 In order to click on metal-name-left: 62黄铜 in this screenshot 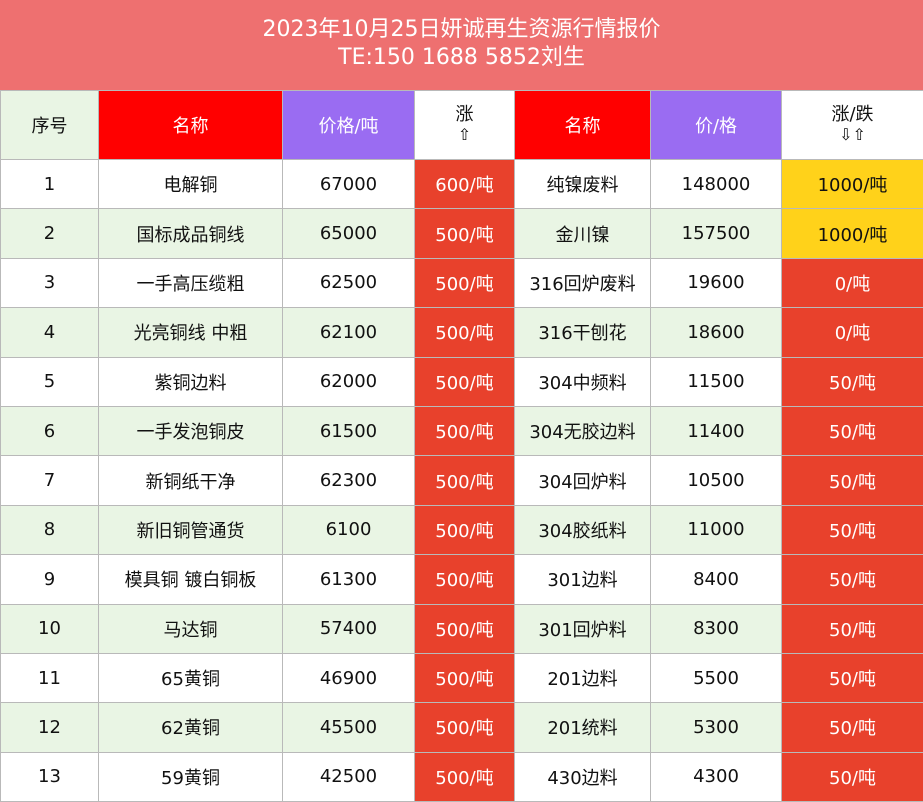, I will do `click(191, 727)`.